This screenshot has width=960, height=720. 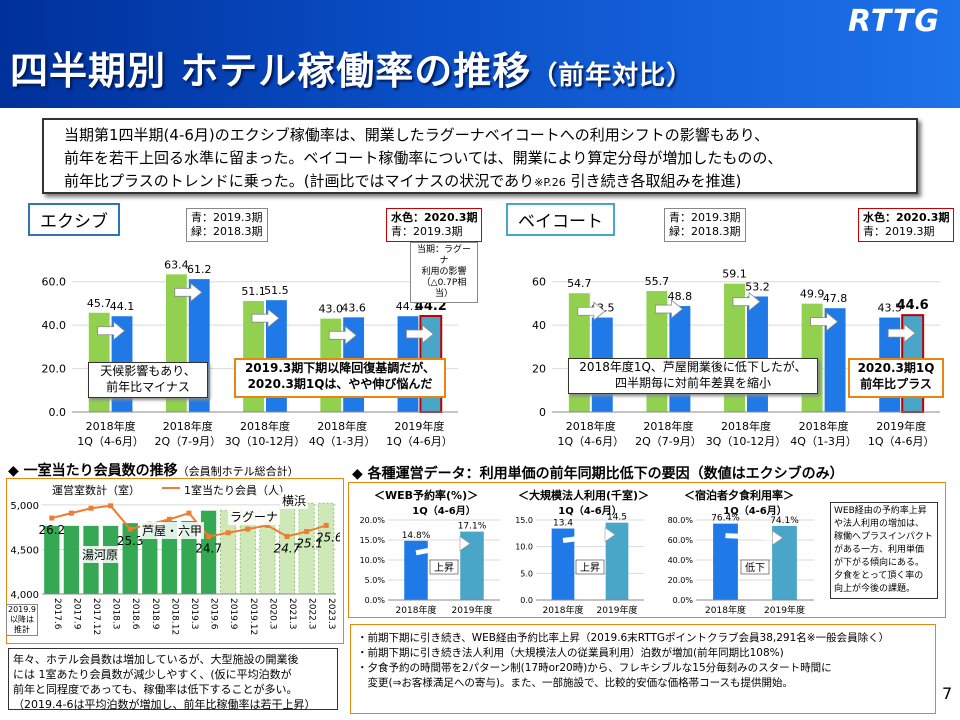 I want to click on summary-page-ref: ※P.26, so click(x=550, y=182).